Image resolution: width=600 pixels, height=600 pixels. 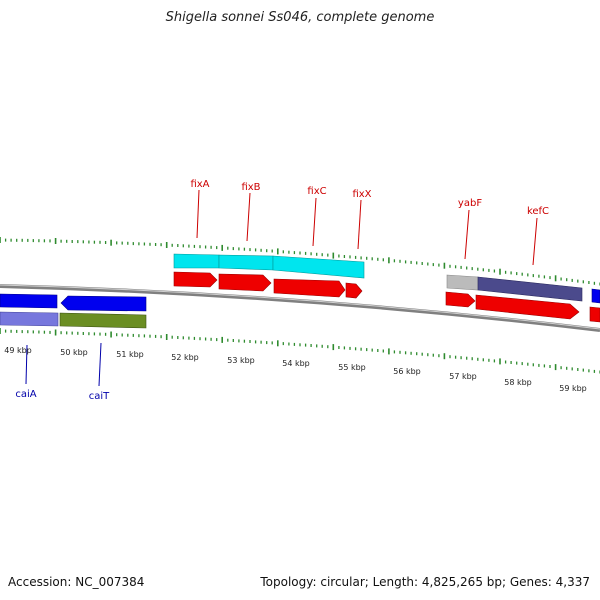 I want to click on scale-label-49kbp: 49 kbp, so click(x=18, y=350).